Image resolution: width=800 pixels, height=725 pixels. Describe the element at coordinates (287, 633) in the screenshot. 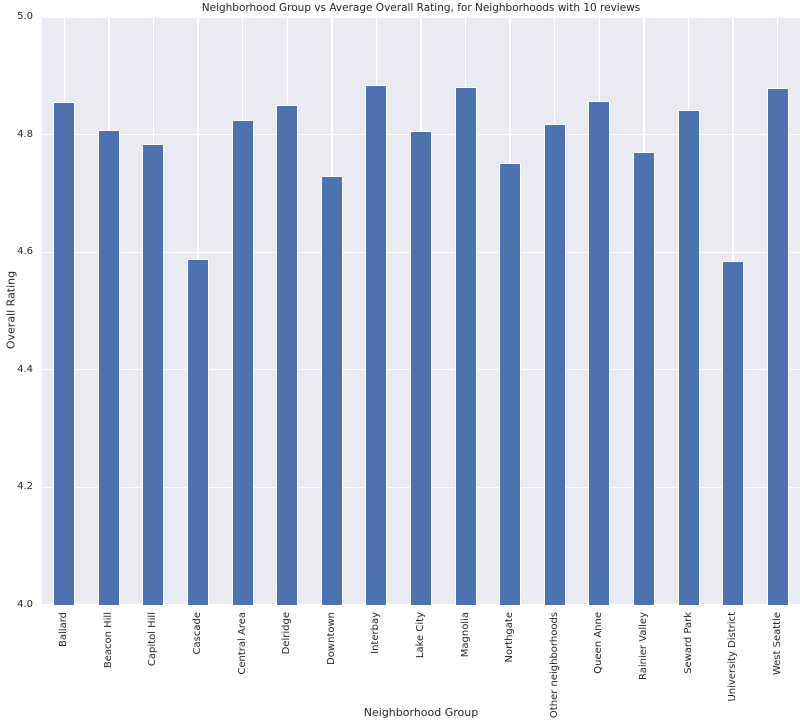

I see `x-tick-label: Delridge` at that location.